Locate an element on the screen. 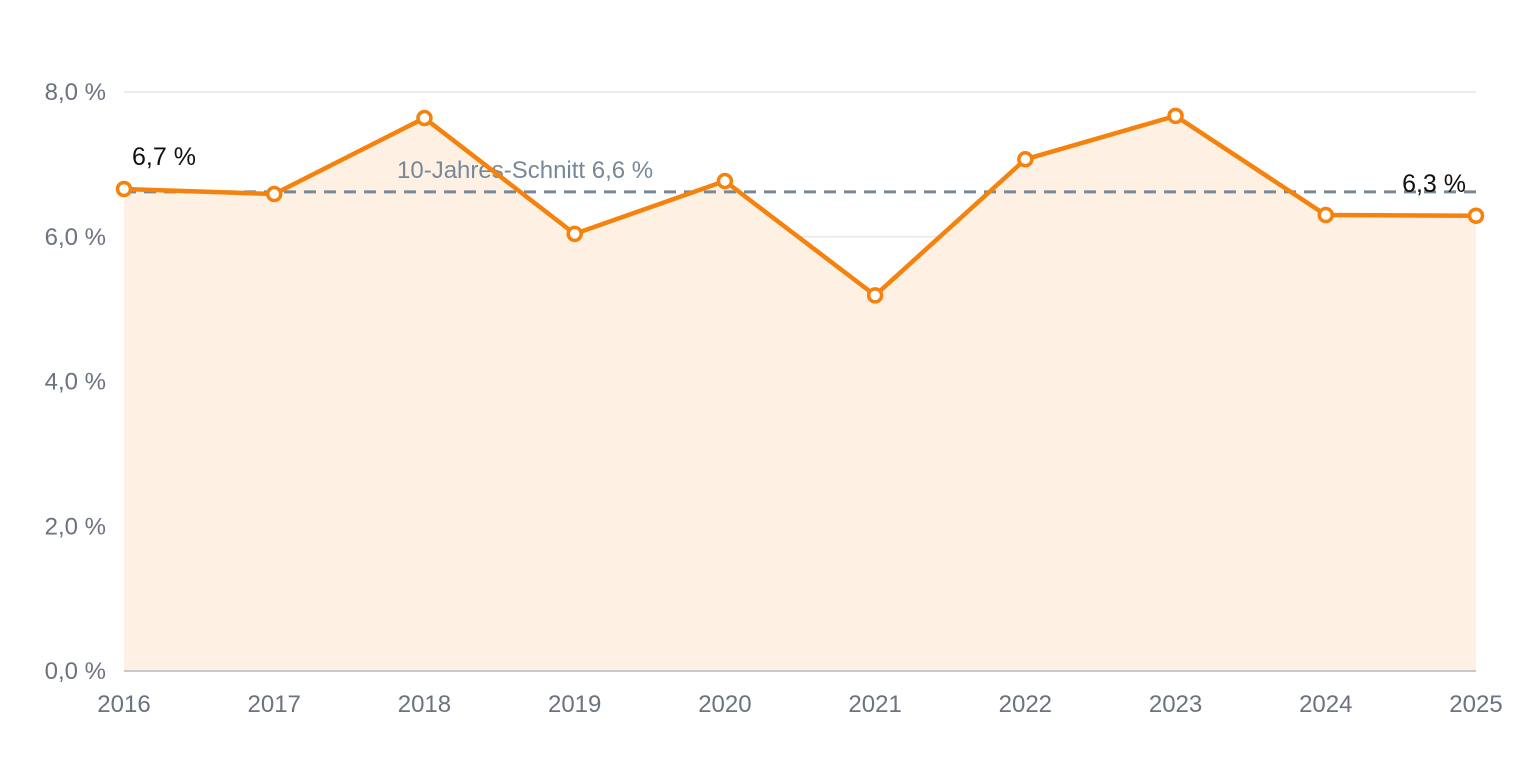 This screenshot has height=760, width=1520. y-tick-label: 0,0 % is located at coordinates (75, 671).